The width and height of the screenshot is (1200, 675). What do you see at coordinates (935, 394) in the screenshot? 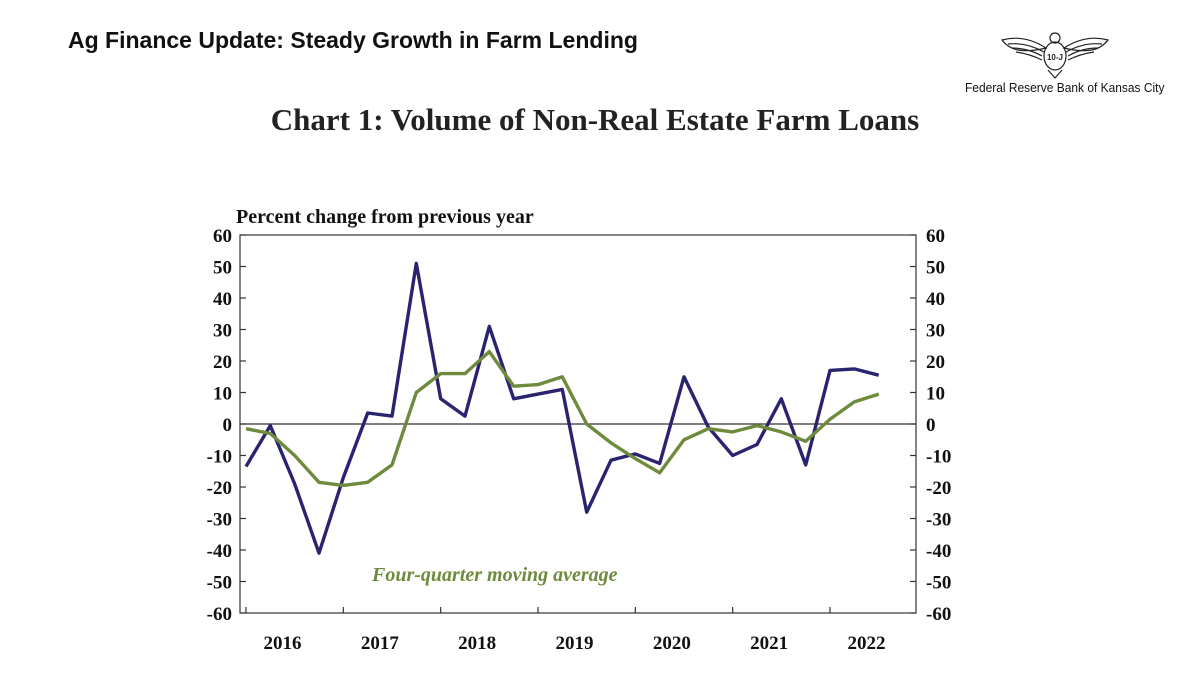
I see `right-y-tick-label: 10` at bounding box center [935, 394].